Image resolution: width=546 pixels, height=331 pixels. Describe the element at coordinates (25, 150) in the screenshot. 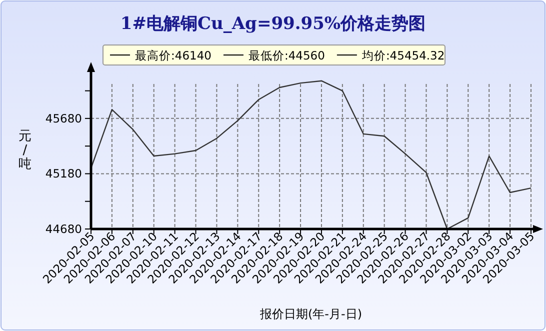

I see `y-axis-title: 元/吨` at that location.